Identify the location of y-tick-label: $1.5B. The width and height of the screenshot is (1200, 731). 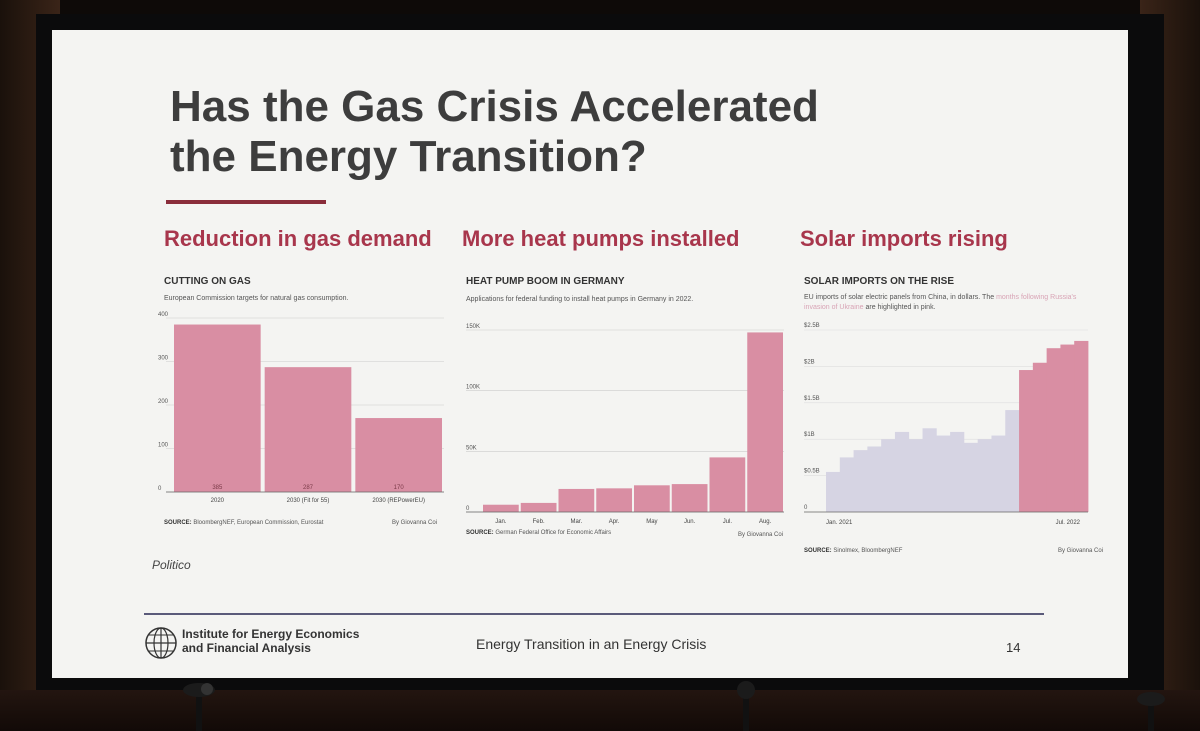
(812, 399).